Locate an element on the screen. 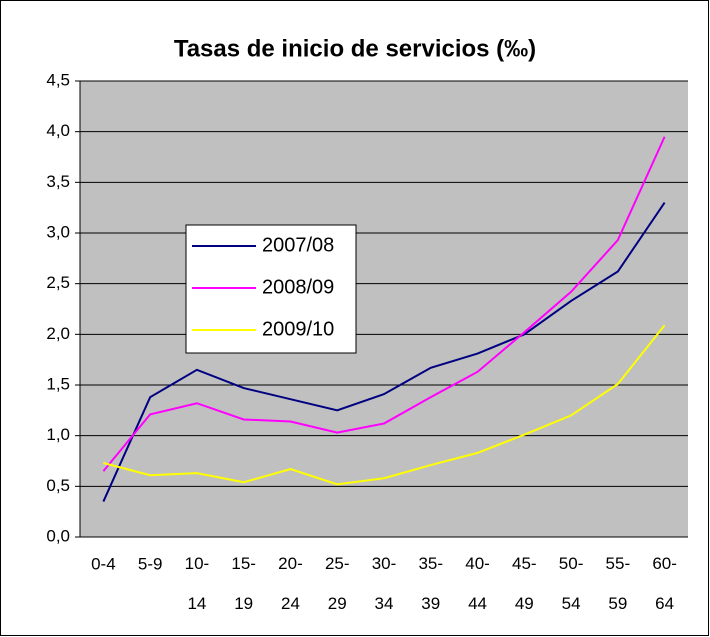  y-tick-label: 2,5 is located at coordinates (58, 282).